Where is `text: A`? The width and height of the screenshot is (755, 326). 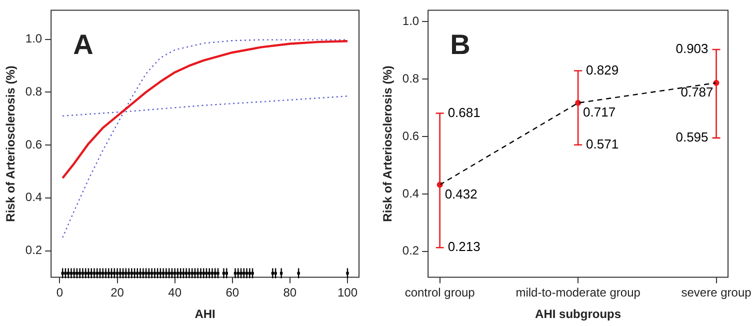
text: A is located at coordinates (83, 44).